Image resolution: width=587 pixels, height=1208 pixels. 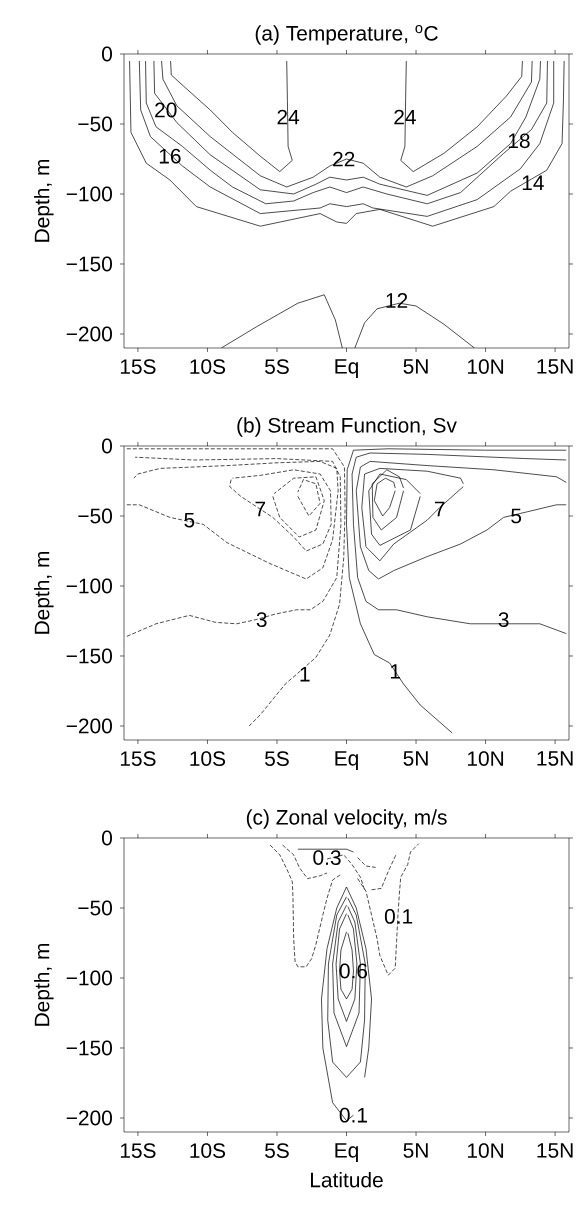 I want to click on chart-title: (c) Zonal velocity, m/s, so click(x=346, y=819).